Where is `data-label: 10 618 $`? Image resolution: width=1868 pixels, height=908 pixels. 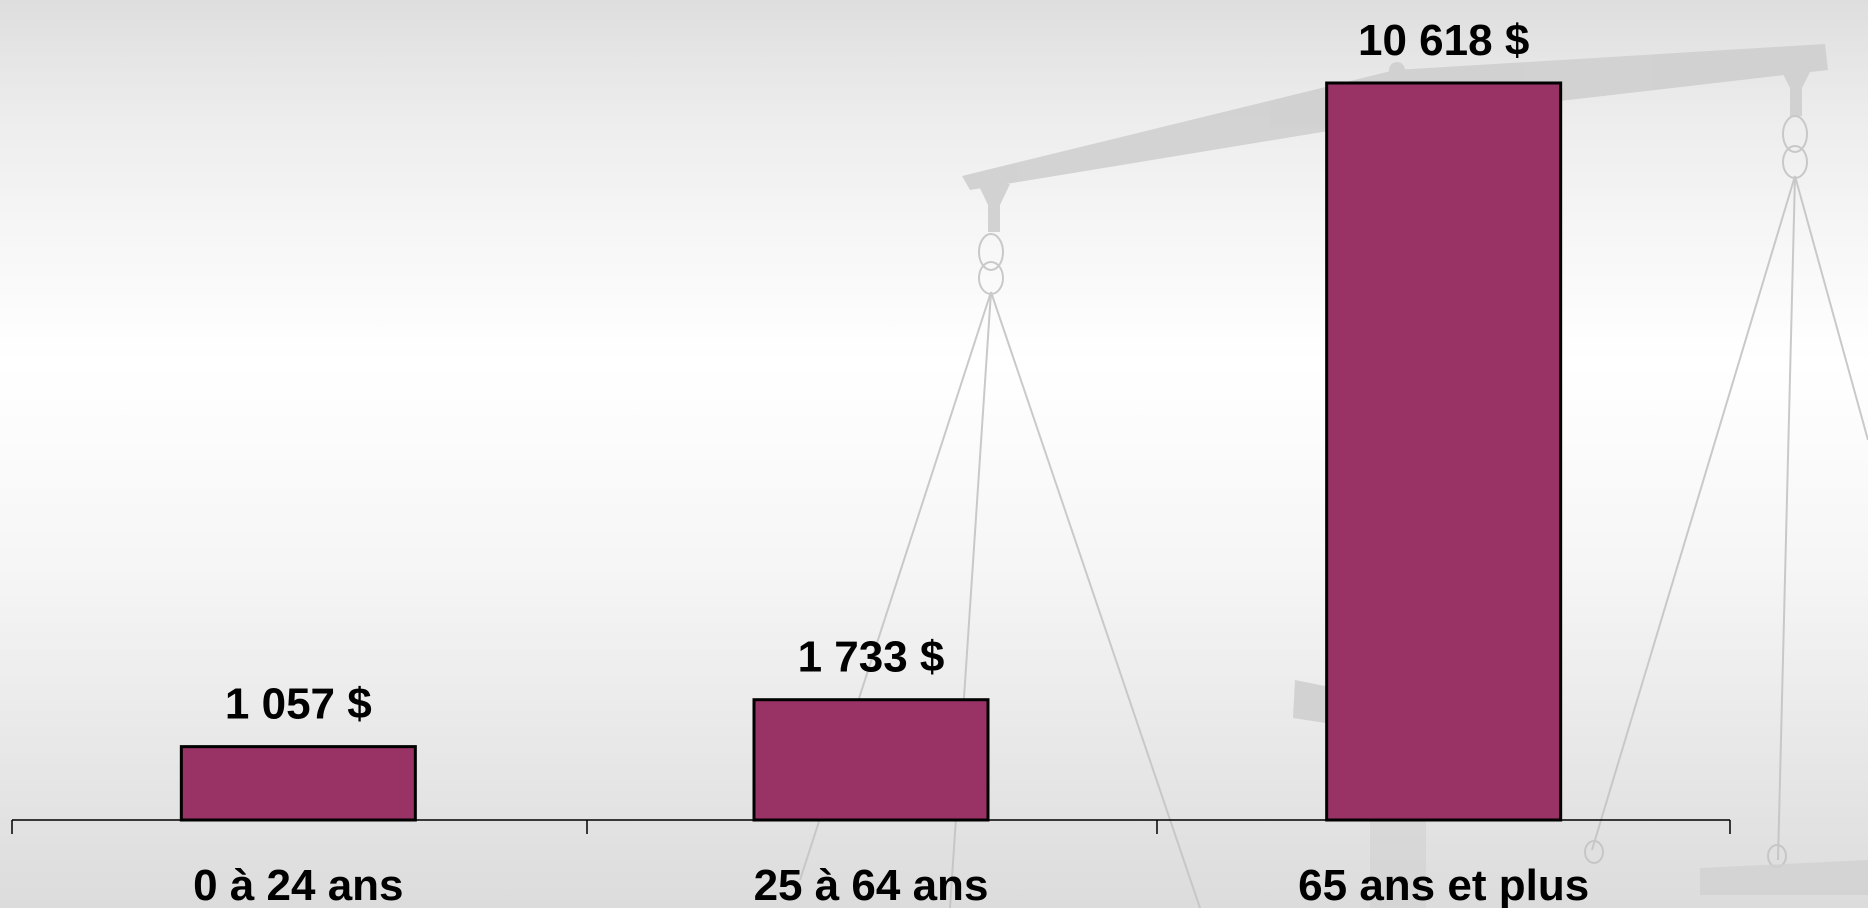
data-label: 10 618 $ is located at coordinates (1443, 40).